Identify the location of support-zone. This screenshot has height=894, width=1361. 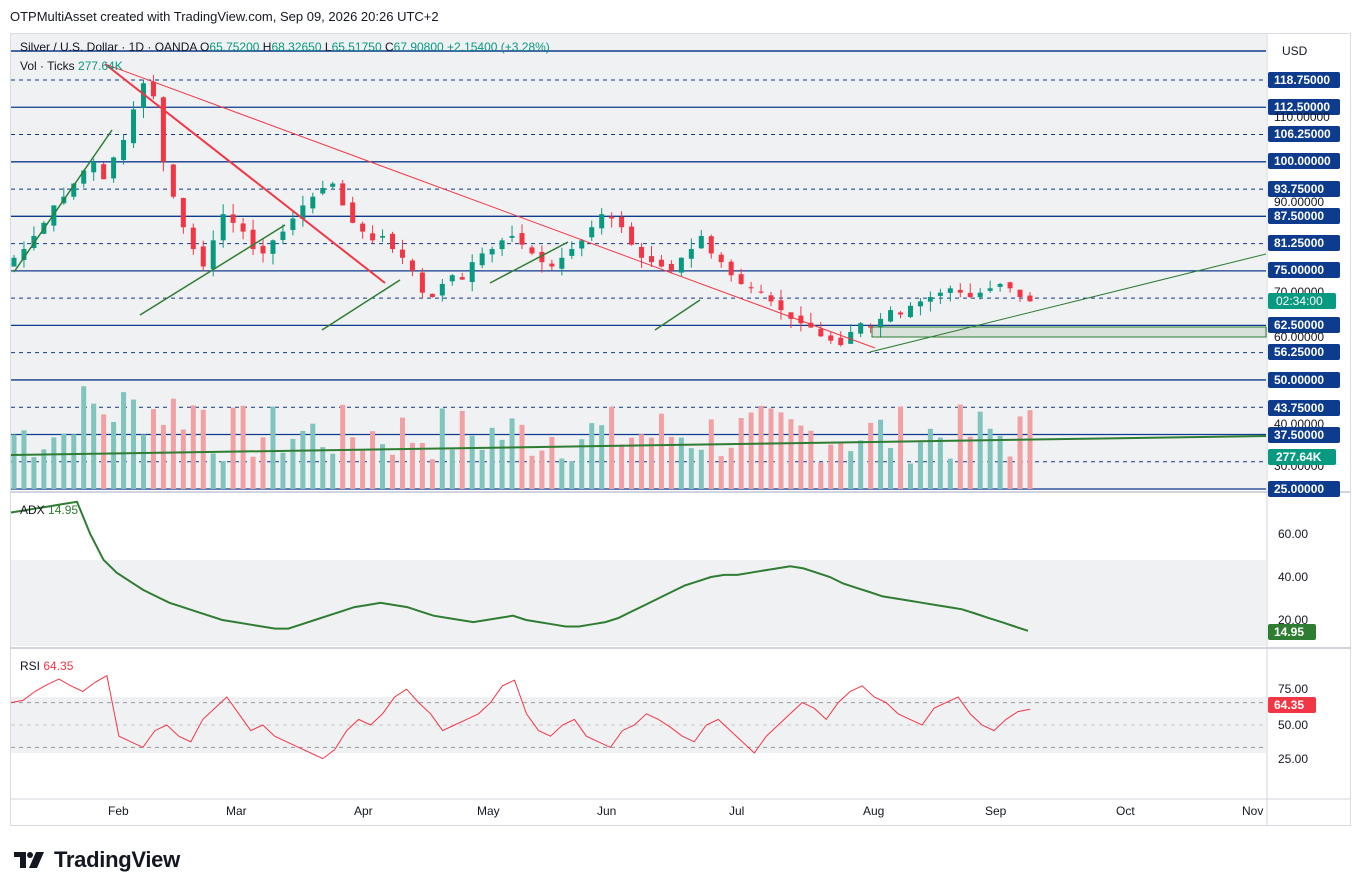
(1069, 332).